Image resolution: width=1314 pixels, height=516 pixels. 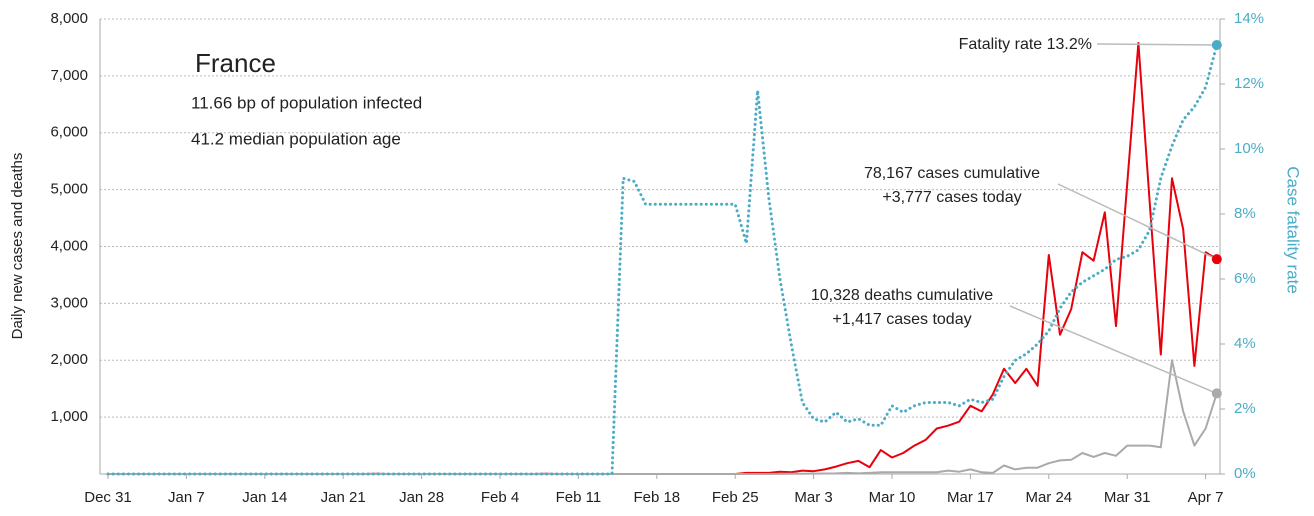 What do you see at coordinates (264, 497) in the screenshot?
I see `x-tick-label: Jan 14` at bounding box center [264, 497].